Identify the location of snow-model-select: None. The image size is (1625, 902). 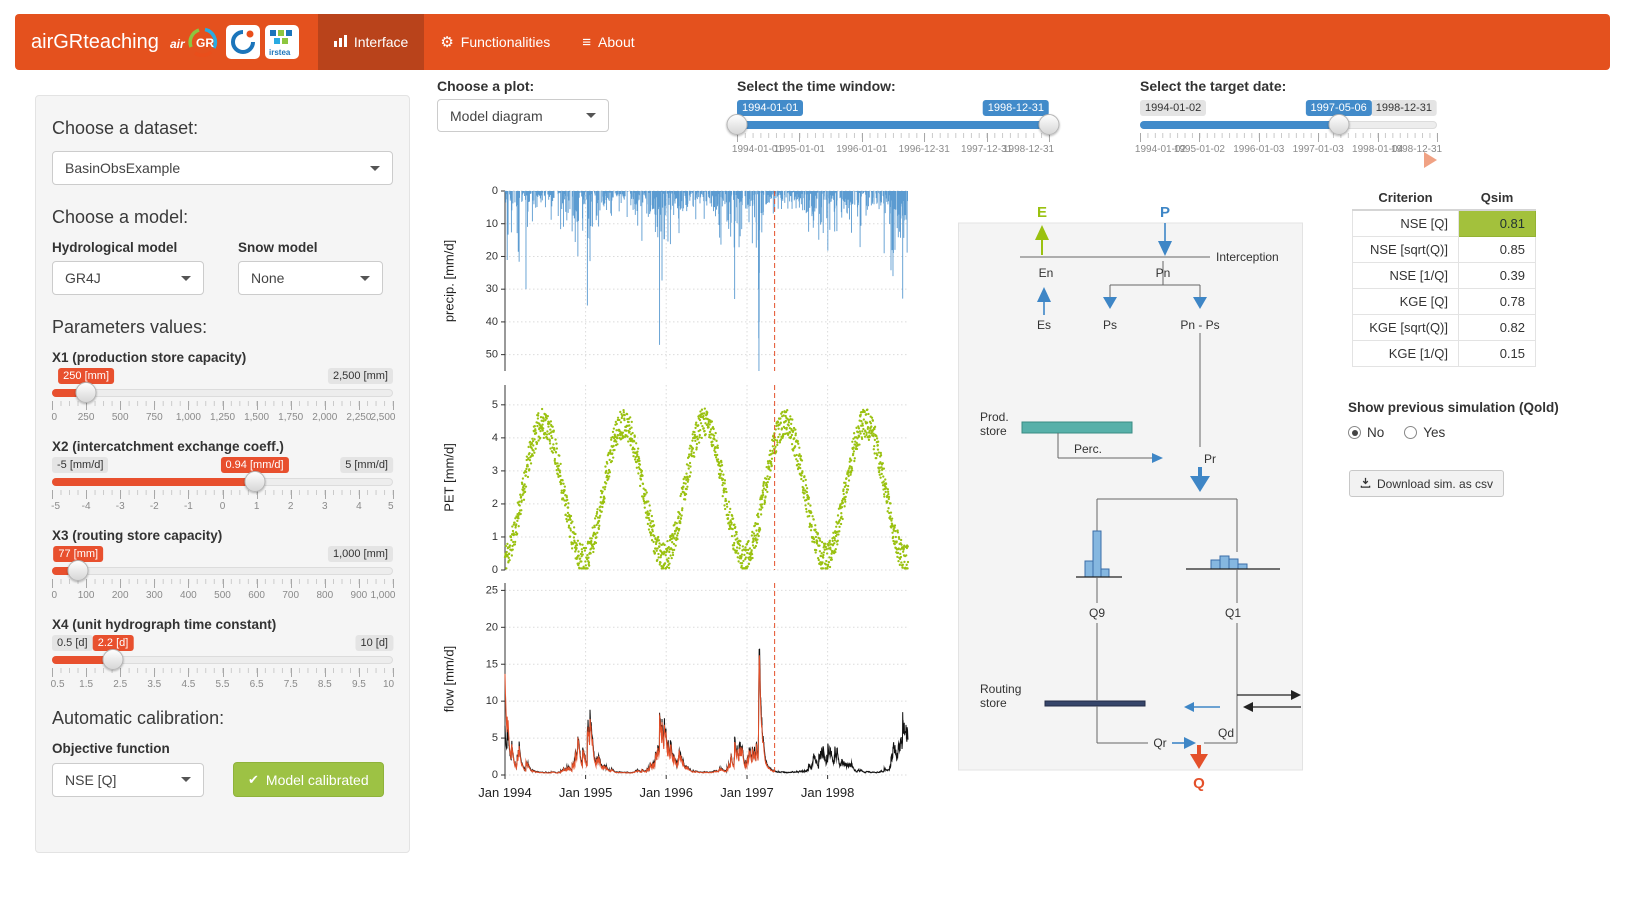
(310, 278).